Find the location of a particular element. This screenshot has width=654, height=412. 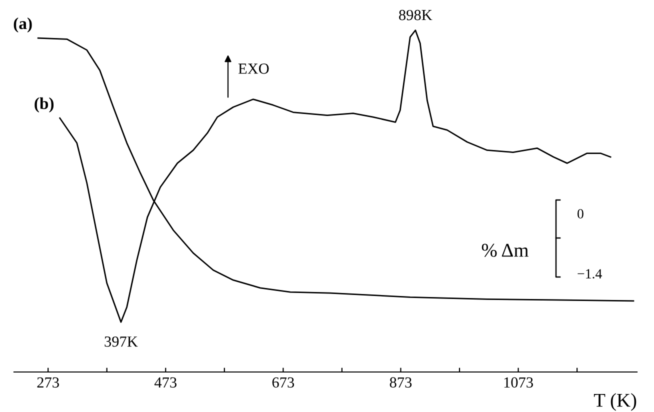

x-axis-title: T (K) is located at coordinates (615, 402).